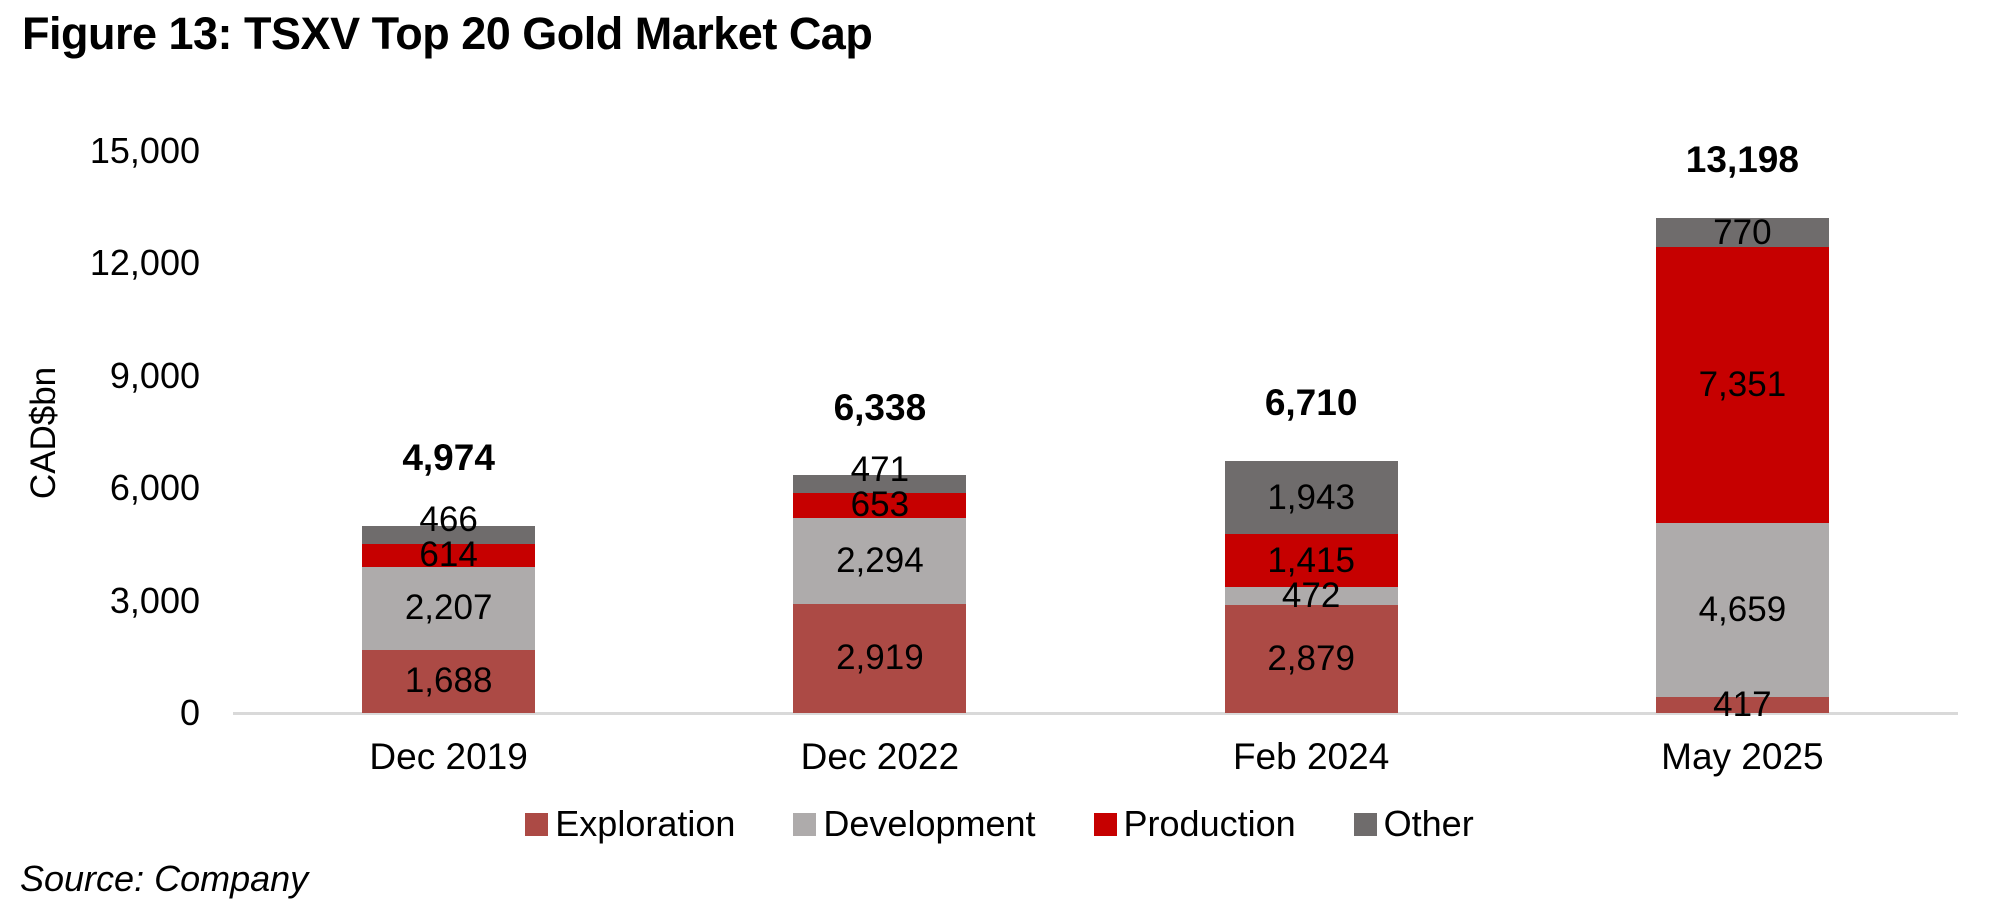 The image size is (1999, 912). I want to click on x-axis-category-label: Feb 2024, so click(1311, 756).